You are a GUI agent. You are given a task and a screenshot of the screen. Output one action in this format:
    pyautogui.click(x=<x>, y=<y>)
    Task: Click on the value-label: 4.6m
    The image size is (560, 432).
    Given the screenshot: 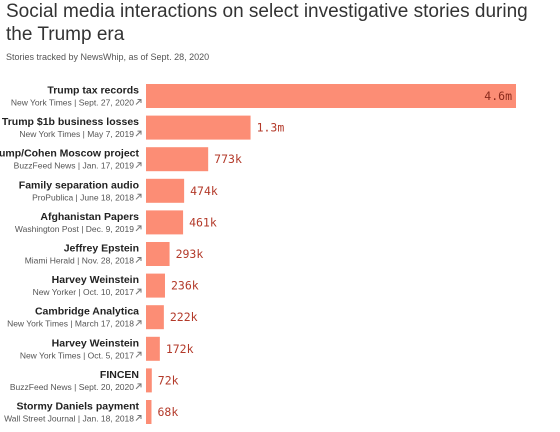 What is the action you would take?
    pyautogui.click(x=498, y=96)
    